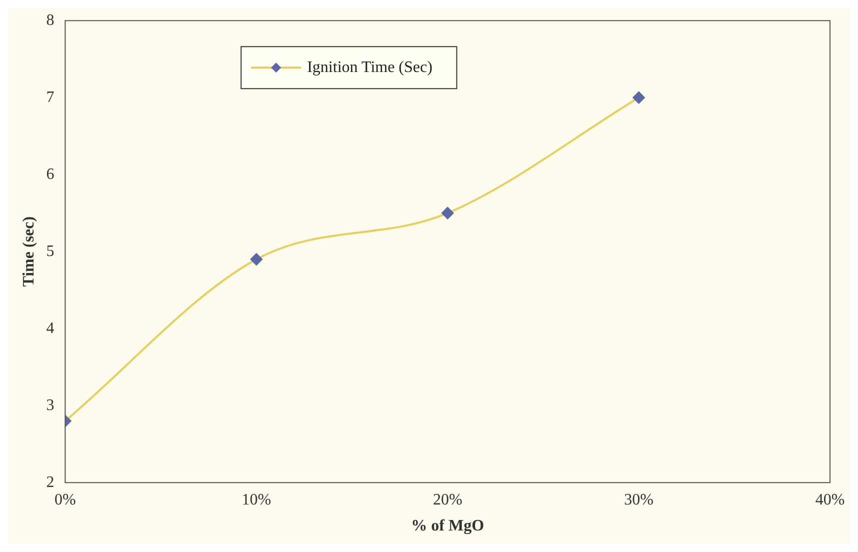  What do you see at coordinates (50, 97) in the screenshot?
I see `y-tick-label: 7` at bounding box center [50, 97].